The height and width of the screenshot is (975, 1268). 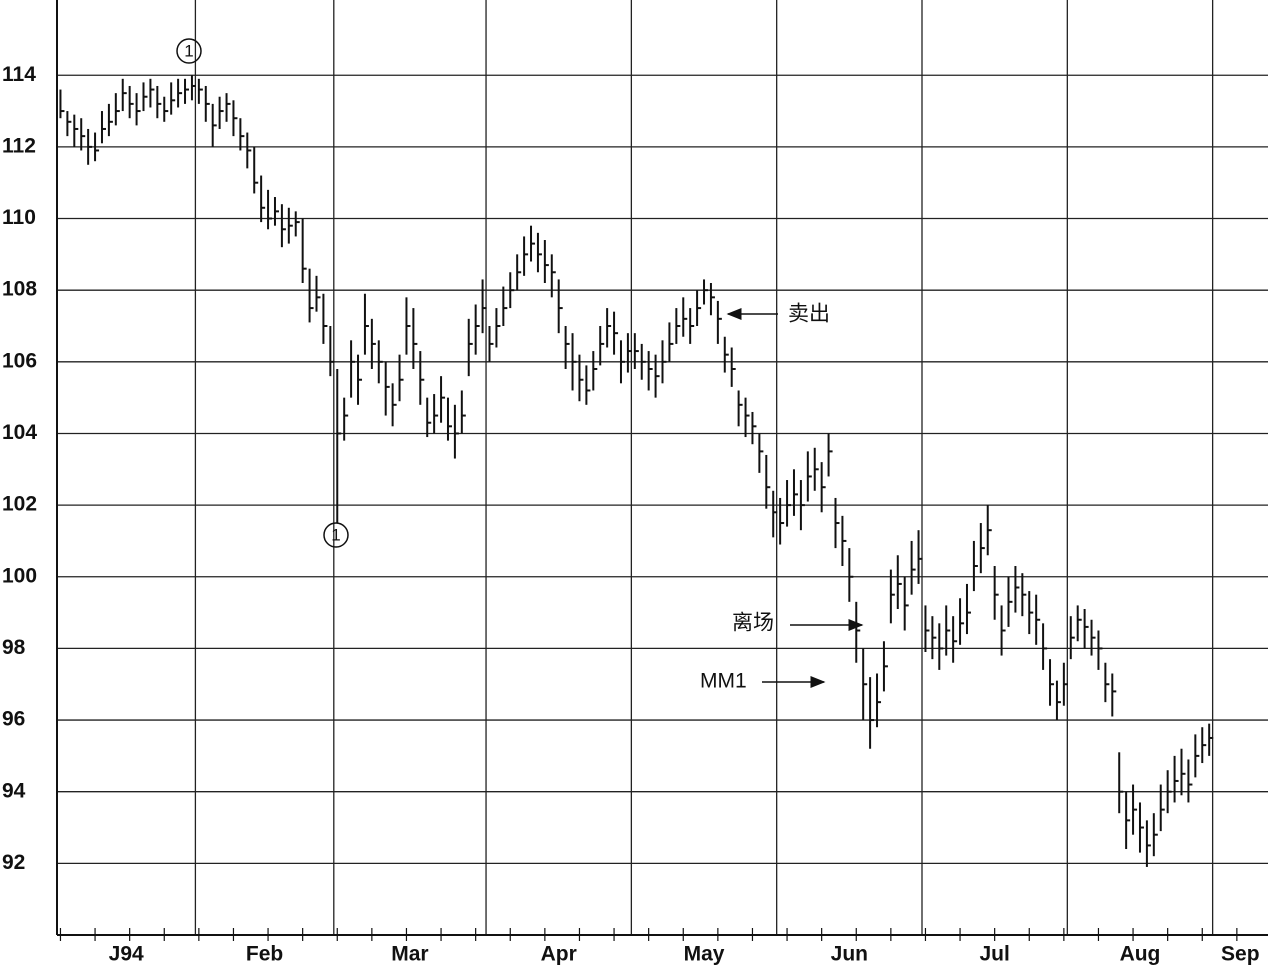 What do you see at coordinates (19, 217) in the screenshot?
I see `y-tick-label: 110` at bounding box center [19, 217].